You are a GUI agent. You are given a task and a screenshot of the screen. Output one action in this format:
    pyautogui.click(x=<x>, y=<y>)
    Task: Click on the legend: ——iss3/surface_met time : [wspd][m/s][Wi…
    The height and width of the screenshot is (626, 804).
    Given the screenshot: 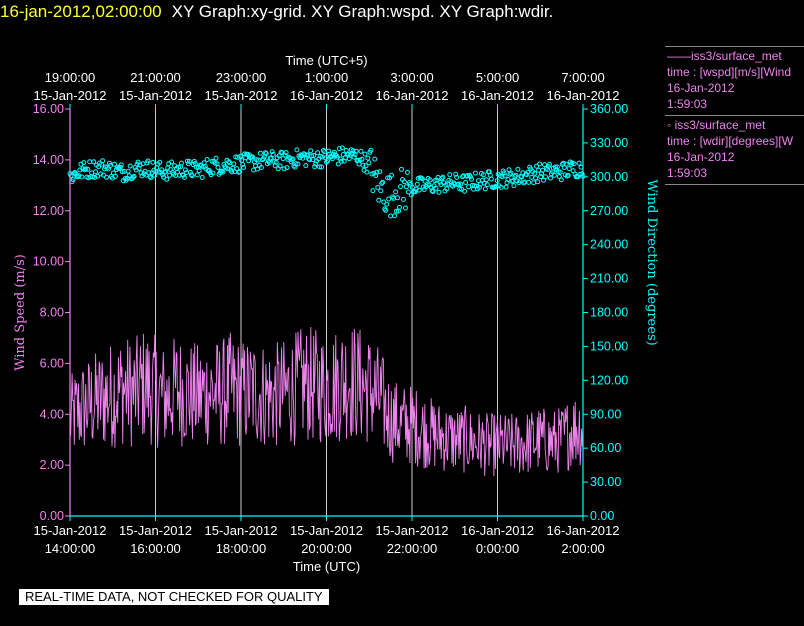 What is the action you would take?
    pyautogui.click(x=734, y=115)
    